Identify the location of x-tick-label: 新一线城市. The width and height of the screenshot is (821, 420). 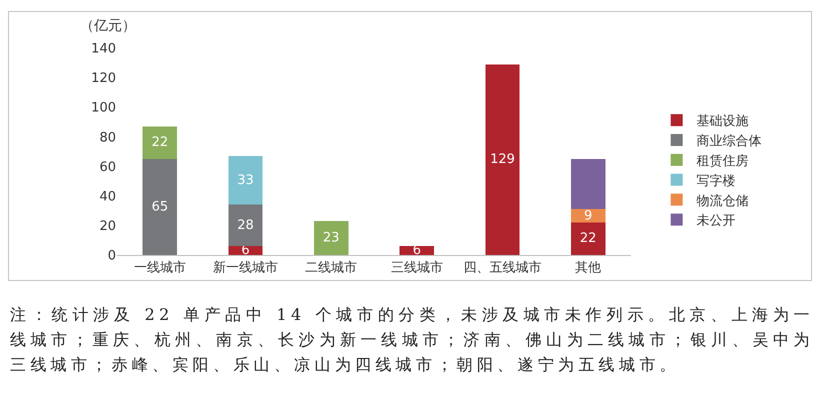
(245, 268).